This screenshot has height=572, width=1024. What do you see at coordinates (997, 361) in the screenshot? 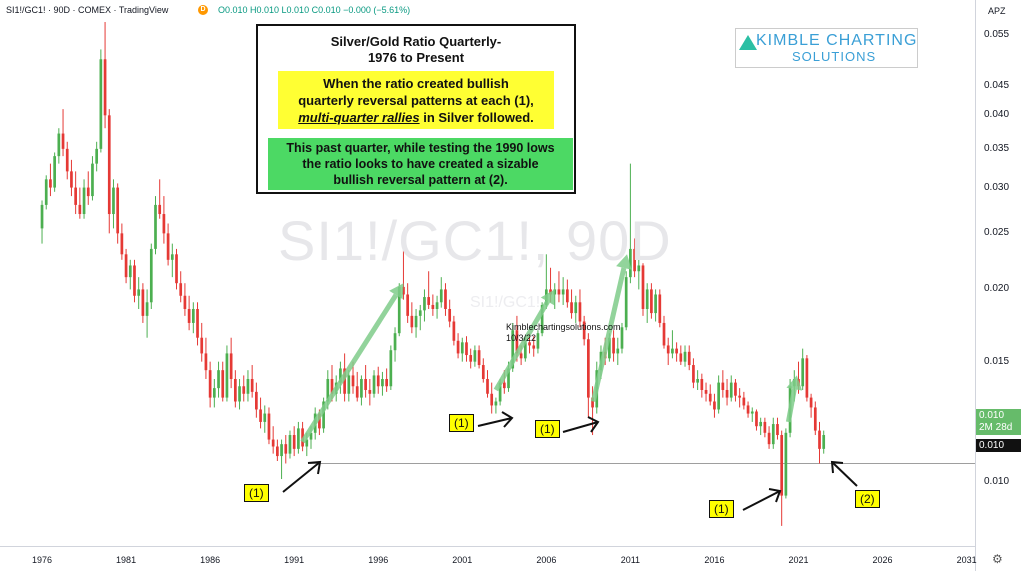
I see `price-tick-label: 0.015` at bounding box center [997, 361].